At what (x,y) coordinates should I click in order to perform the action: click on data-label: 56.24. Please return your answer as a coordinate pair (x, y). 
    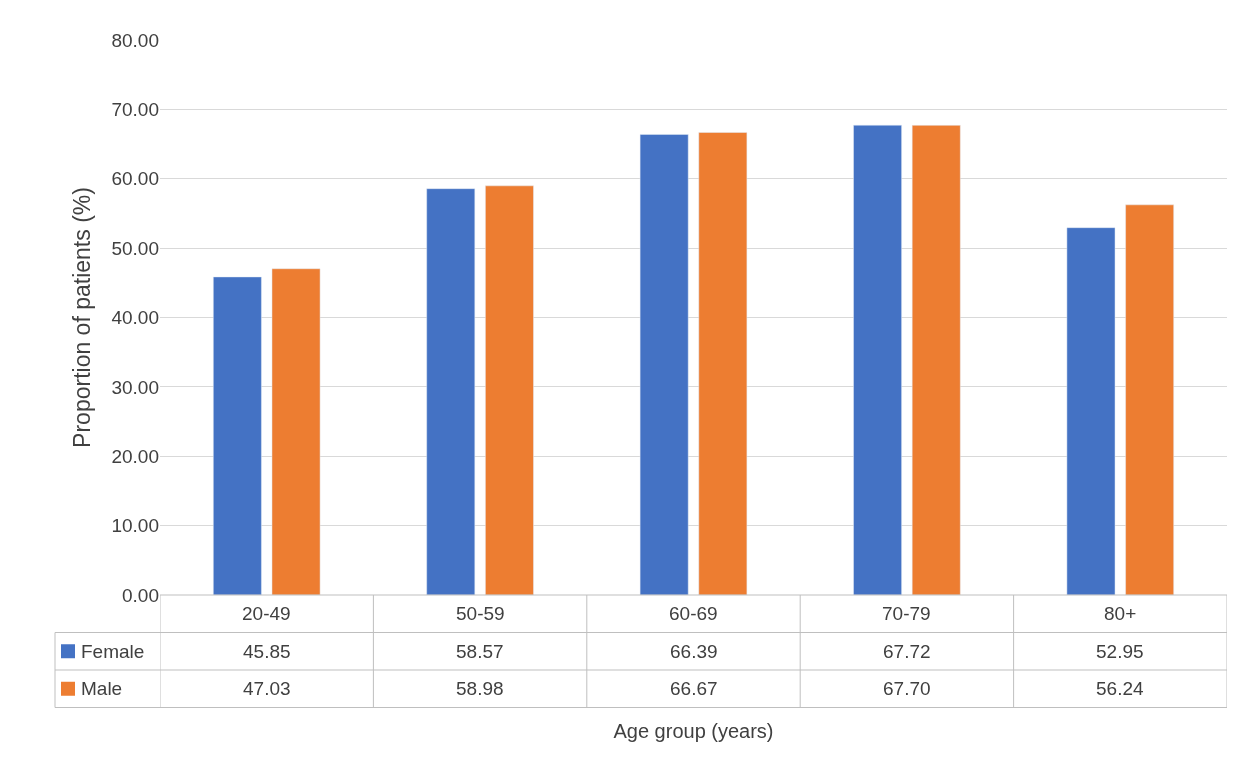
    Looking at the image, I should click on (1120, 688).